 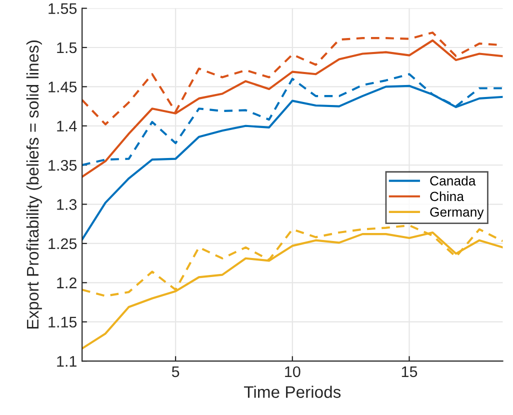 What do you see at coordinates (62, 322) in the screenshot?
I see `y-tick-label: 1.15` at bounding box center [62, 322].